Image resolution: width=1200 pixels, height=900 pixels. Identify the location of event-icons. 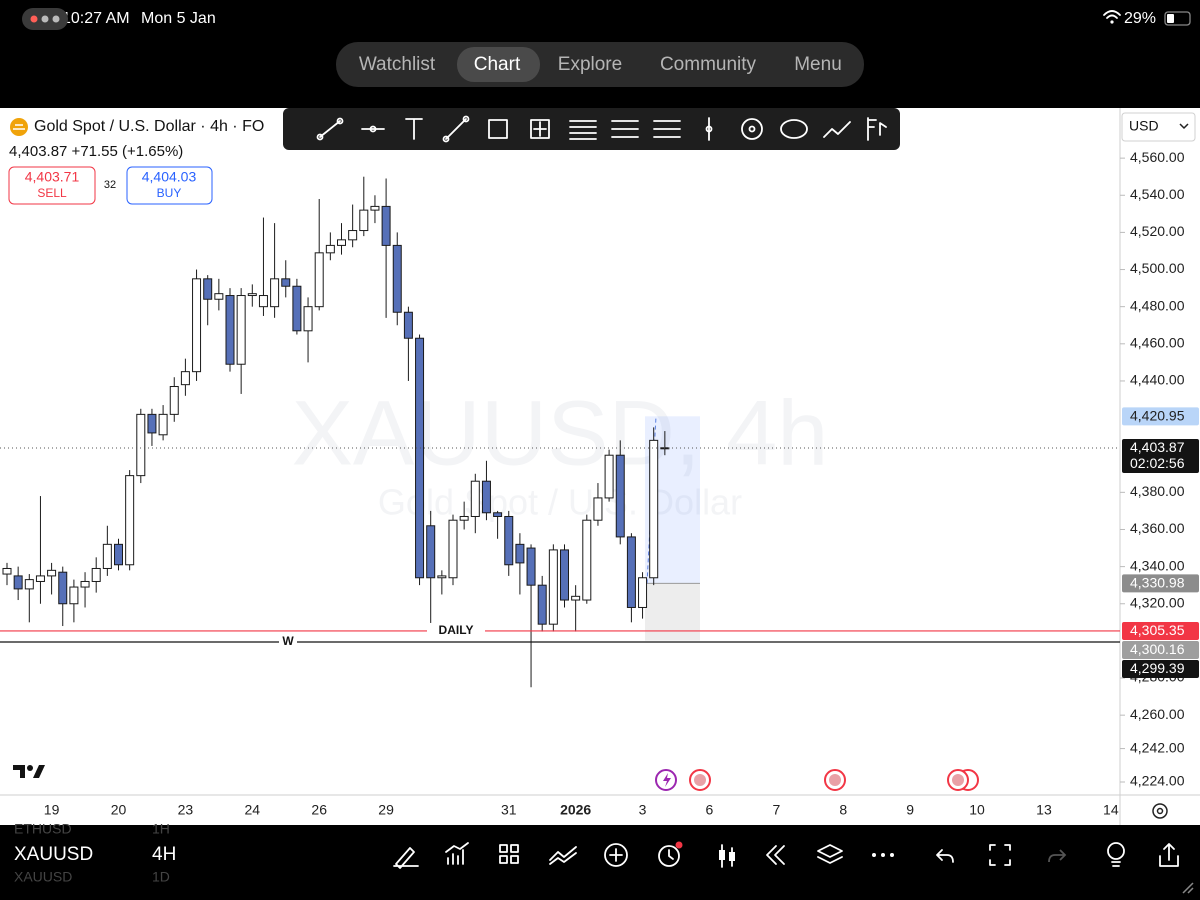
(817, 780).